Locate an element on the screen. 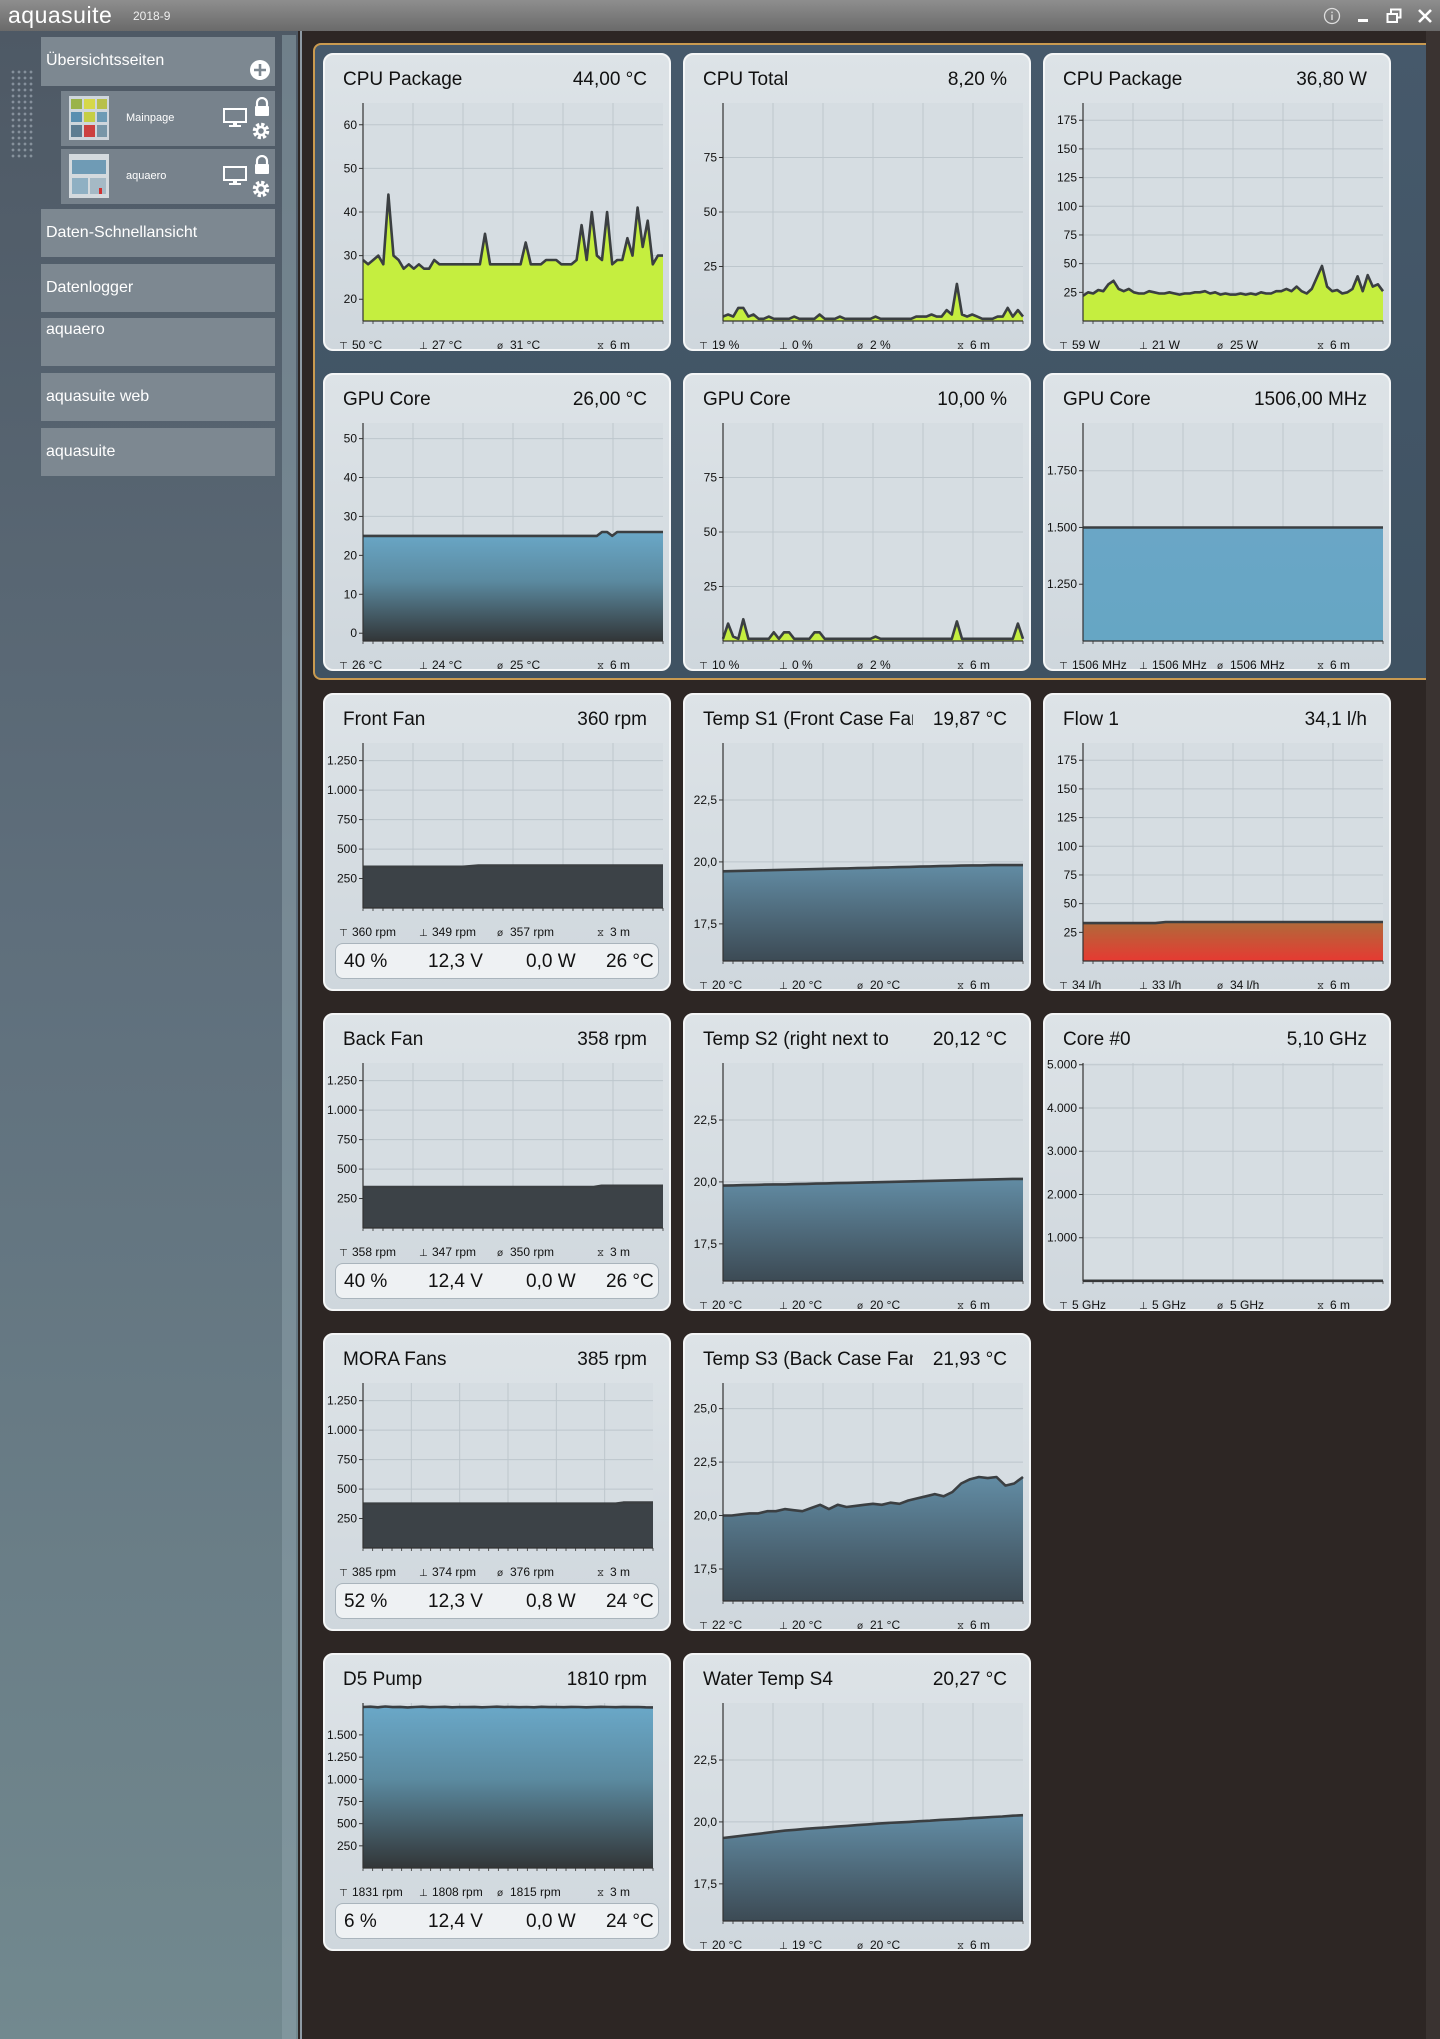  close-button is located at coordinates (1424, 15).